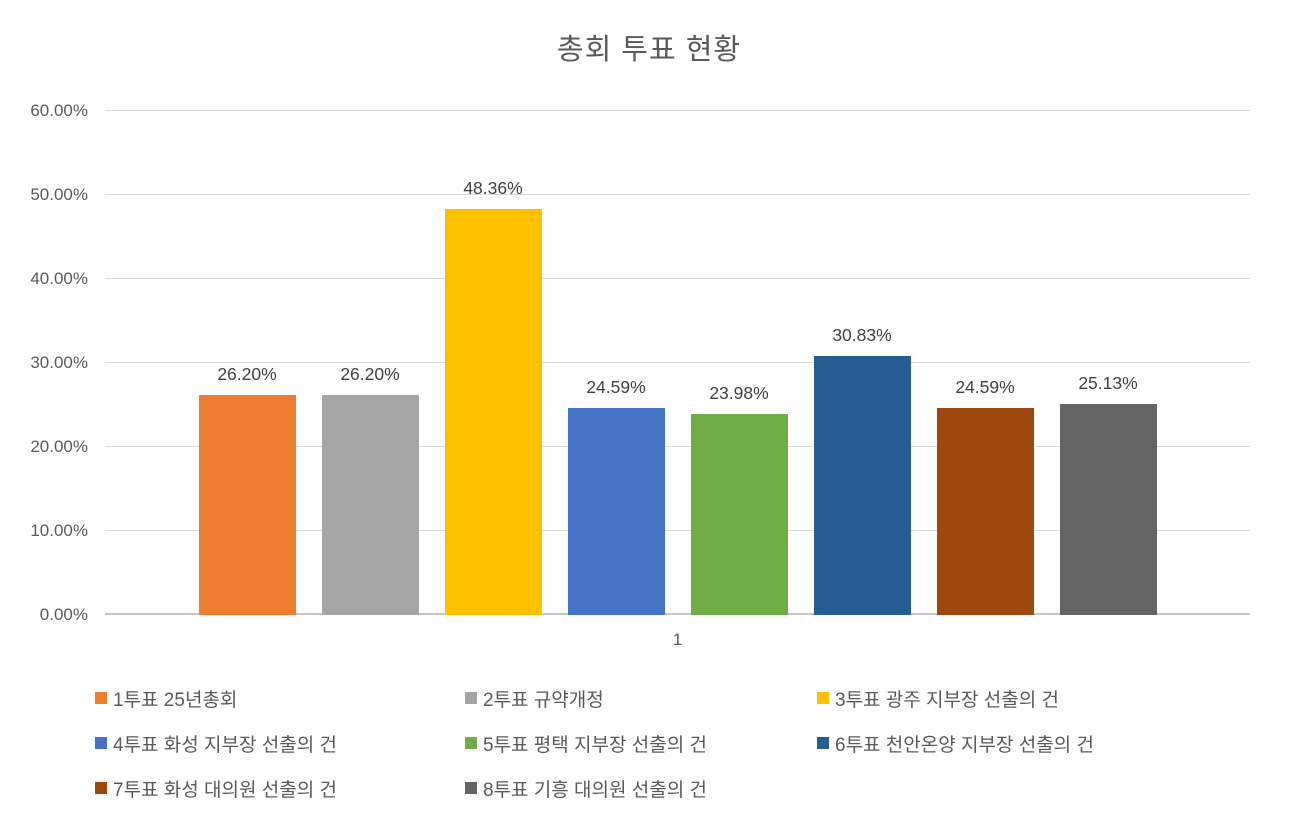  I want to click on legend-label: 8투표 기흥 대의원 선출의 건, so click(595, 790).